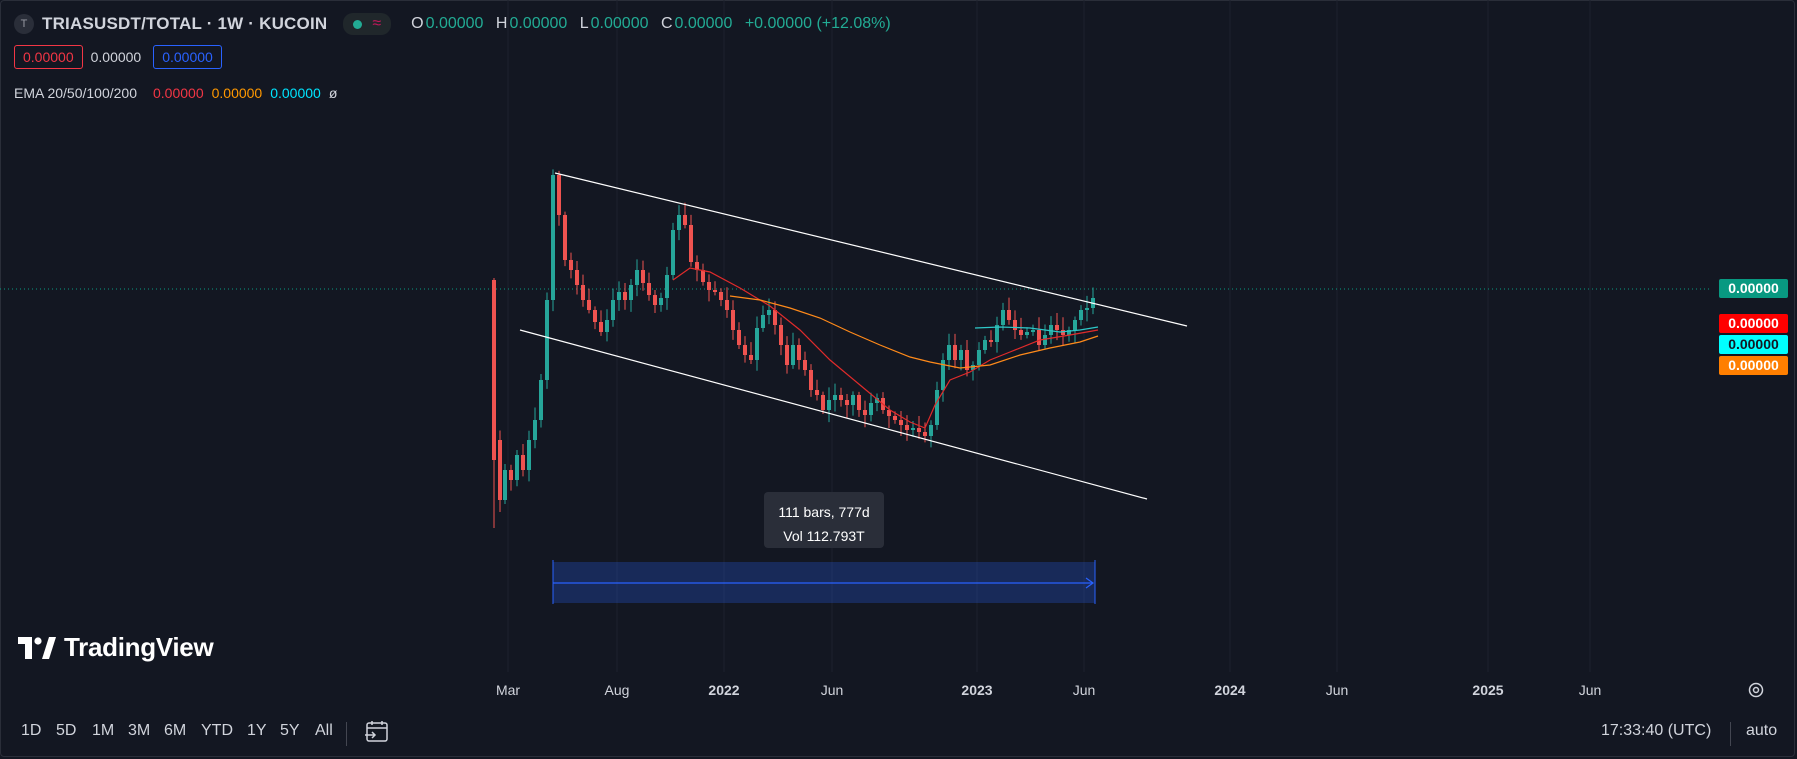 This screenshot has width=1797, height=759. What do you see at coordinates (1656, 730) in the screenshot?
I see `utc-clock: 17:33:40 (UTC)` at bounding box center [1656, 730].